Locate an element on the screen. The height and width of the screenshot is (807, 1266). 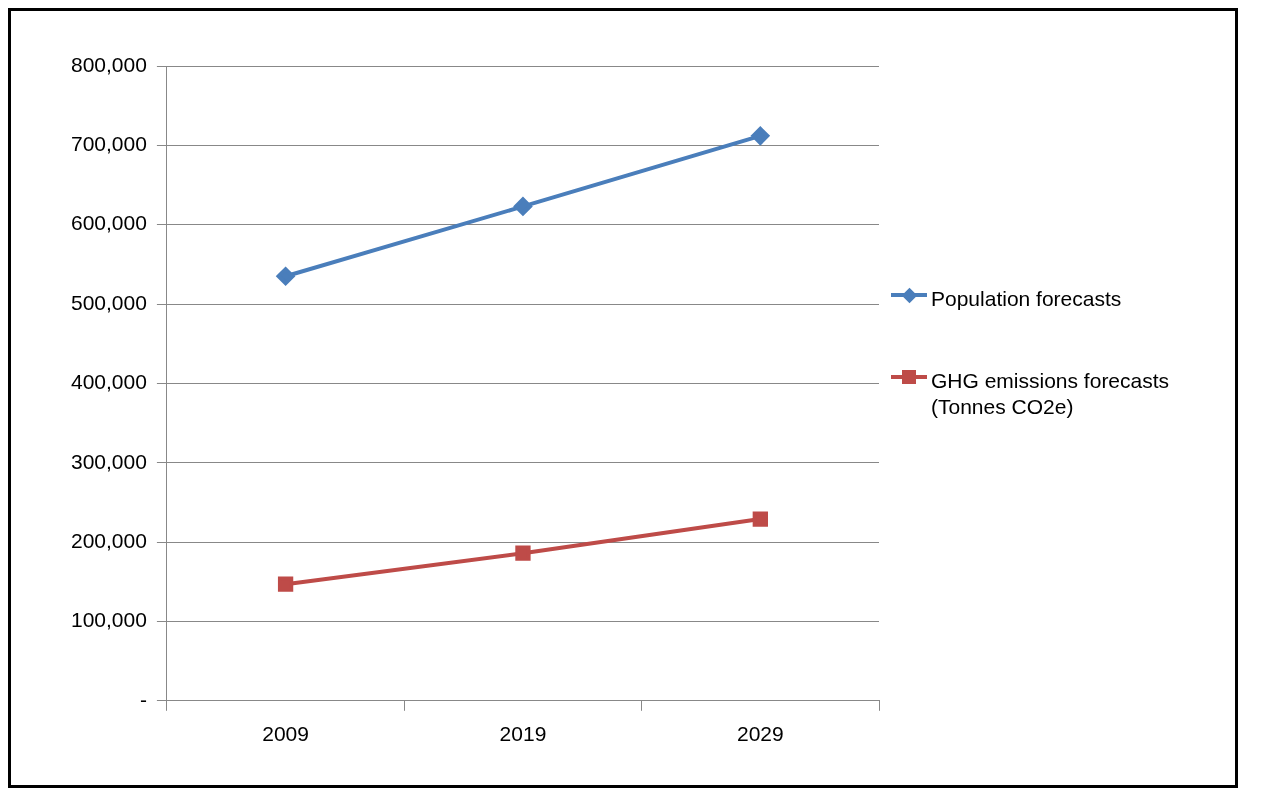
y-tick-label: 800,000 is located at coordinates (108, 64).